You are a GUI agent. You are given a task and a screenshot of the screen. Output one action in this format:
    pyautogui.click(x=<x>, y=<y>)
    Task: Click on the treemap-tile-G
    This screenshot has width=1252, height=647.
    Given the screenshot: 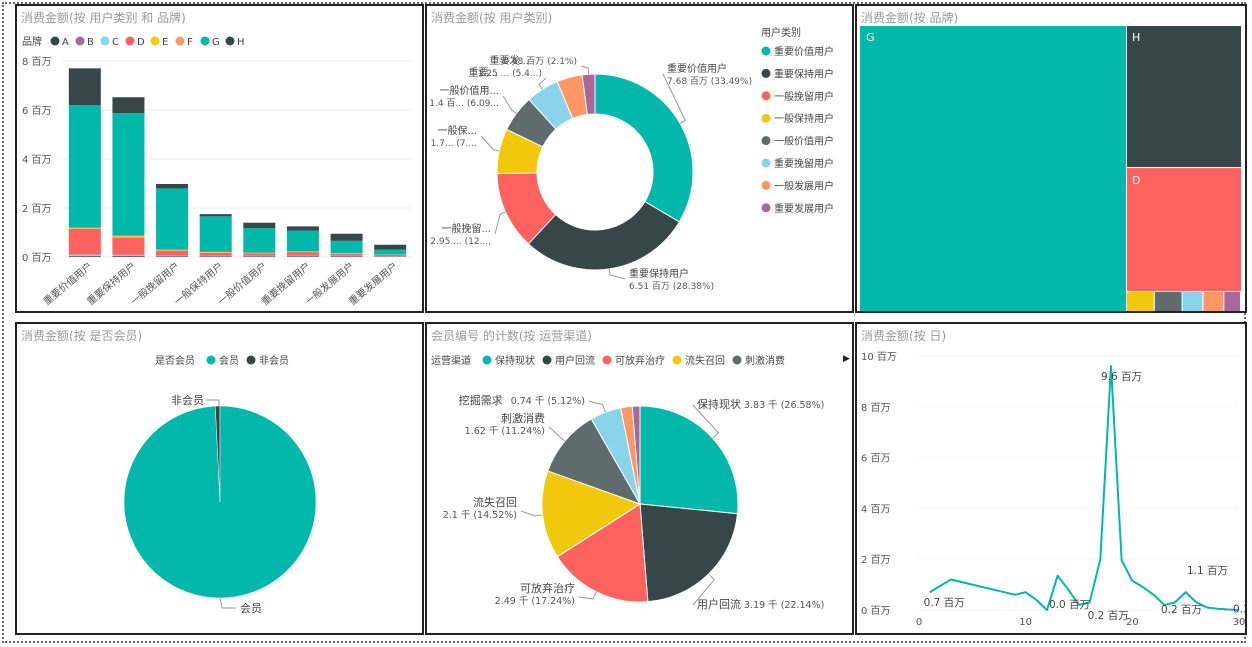 What is the action you would take?
    pyautogui.click(x=993, y=168)
    